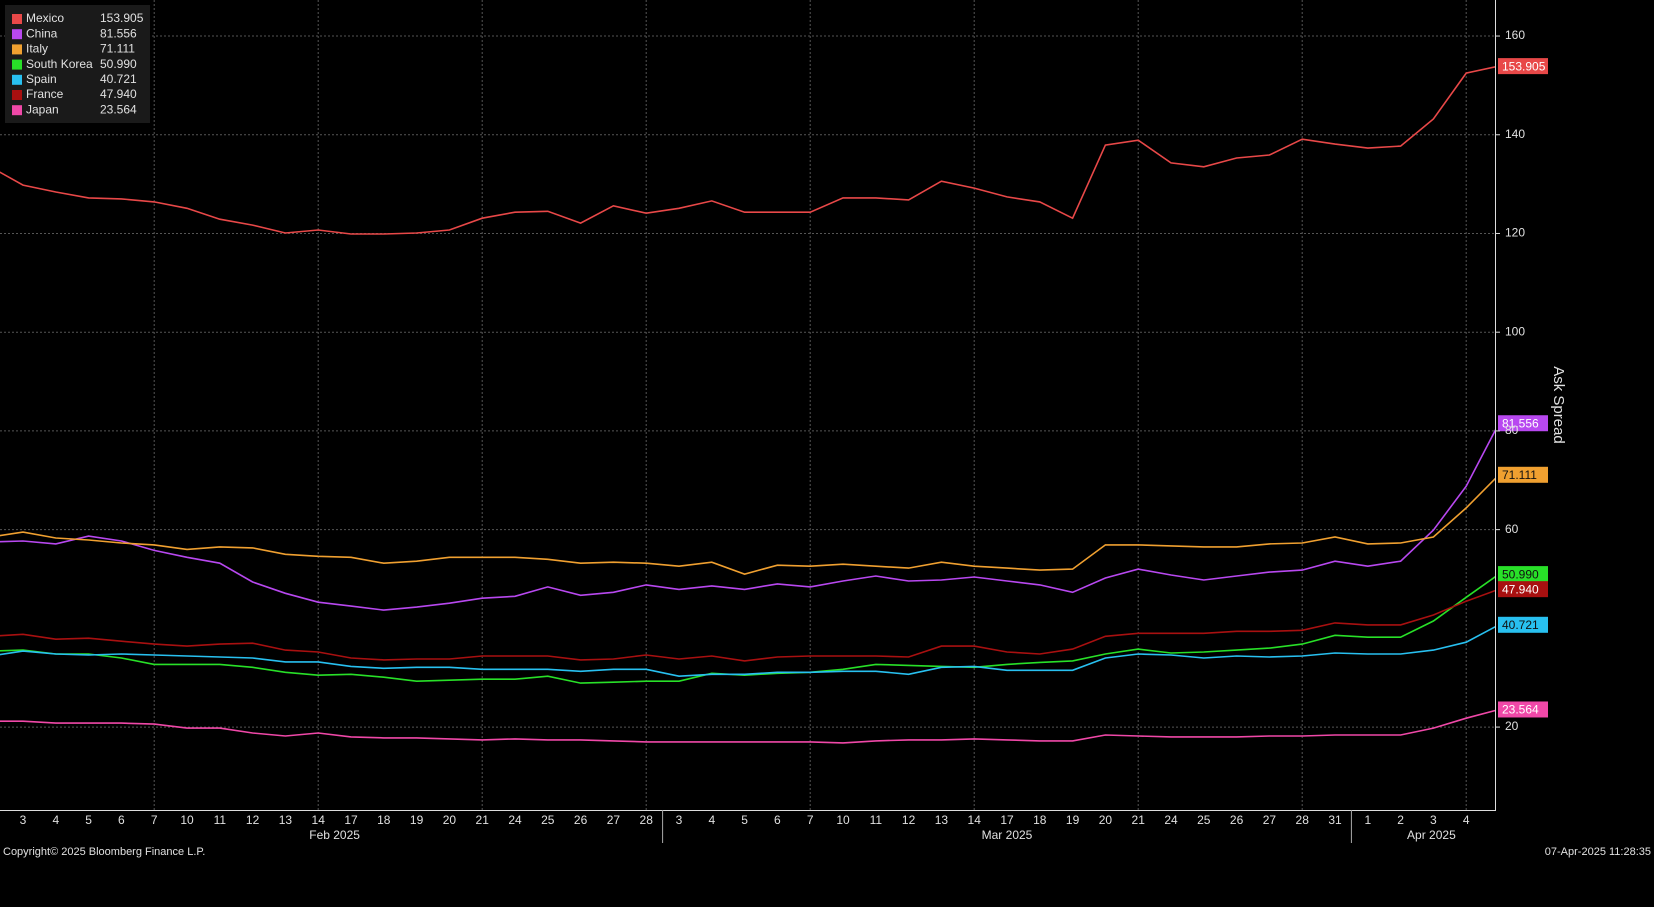  What do you see at coordinates (42, 109) in the screenshot?
I see `legend-name: Japan` at bounding box center [42, 109].